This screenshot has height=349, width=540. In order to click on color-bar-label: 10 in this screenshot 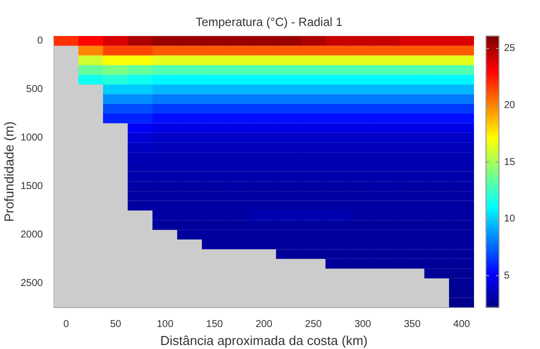, I will do `click(510, 219)`.